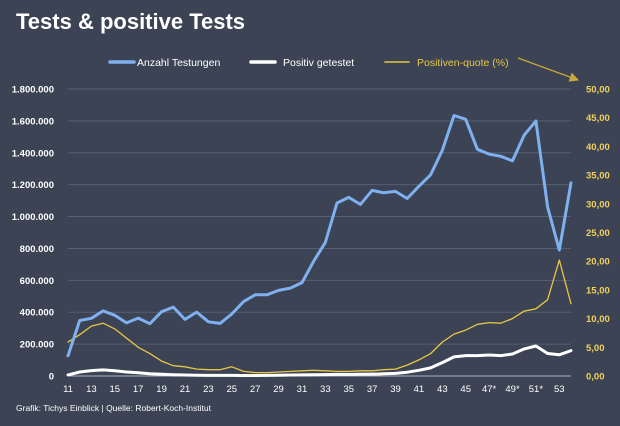 This screenshot has width=620, height=426. I want to click on y-right-tick-label: 35,00, so click(598, 176).